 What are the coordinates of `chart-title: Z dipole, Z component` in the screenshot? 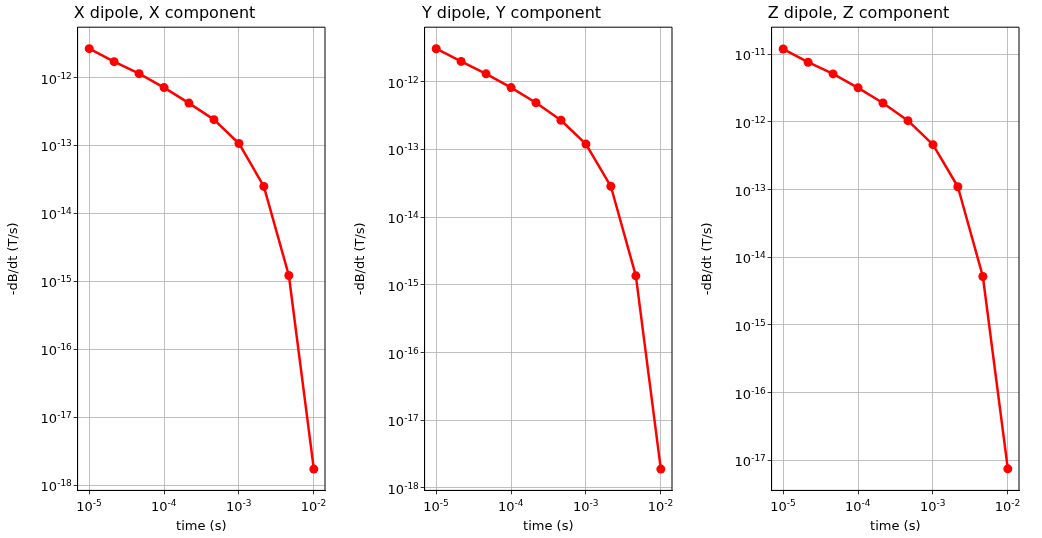 It's located at (858, 12).